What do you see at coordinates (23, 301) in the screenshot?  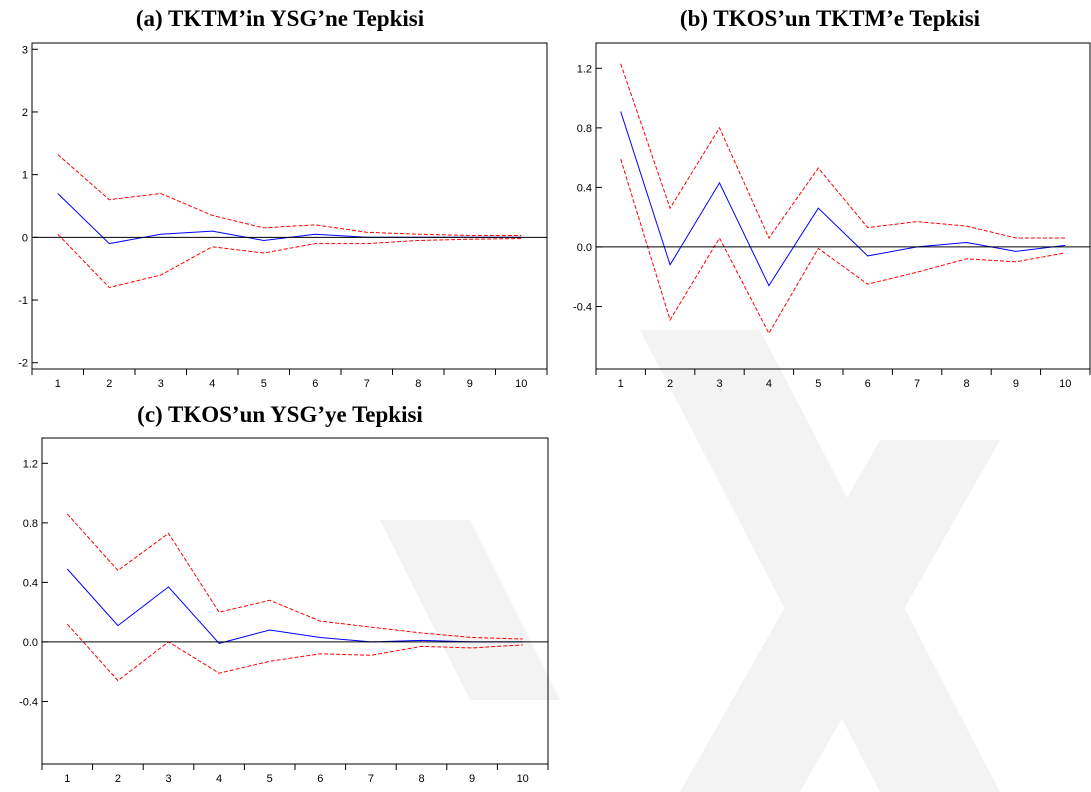 I see `y-tick-label: -1` at bounding box center [23, 301].